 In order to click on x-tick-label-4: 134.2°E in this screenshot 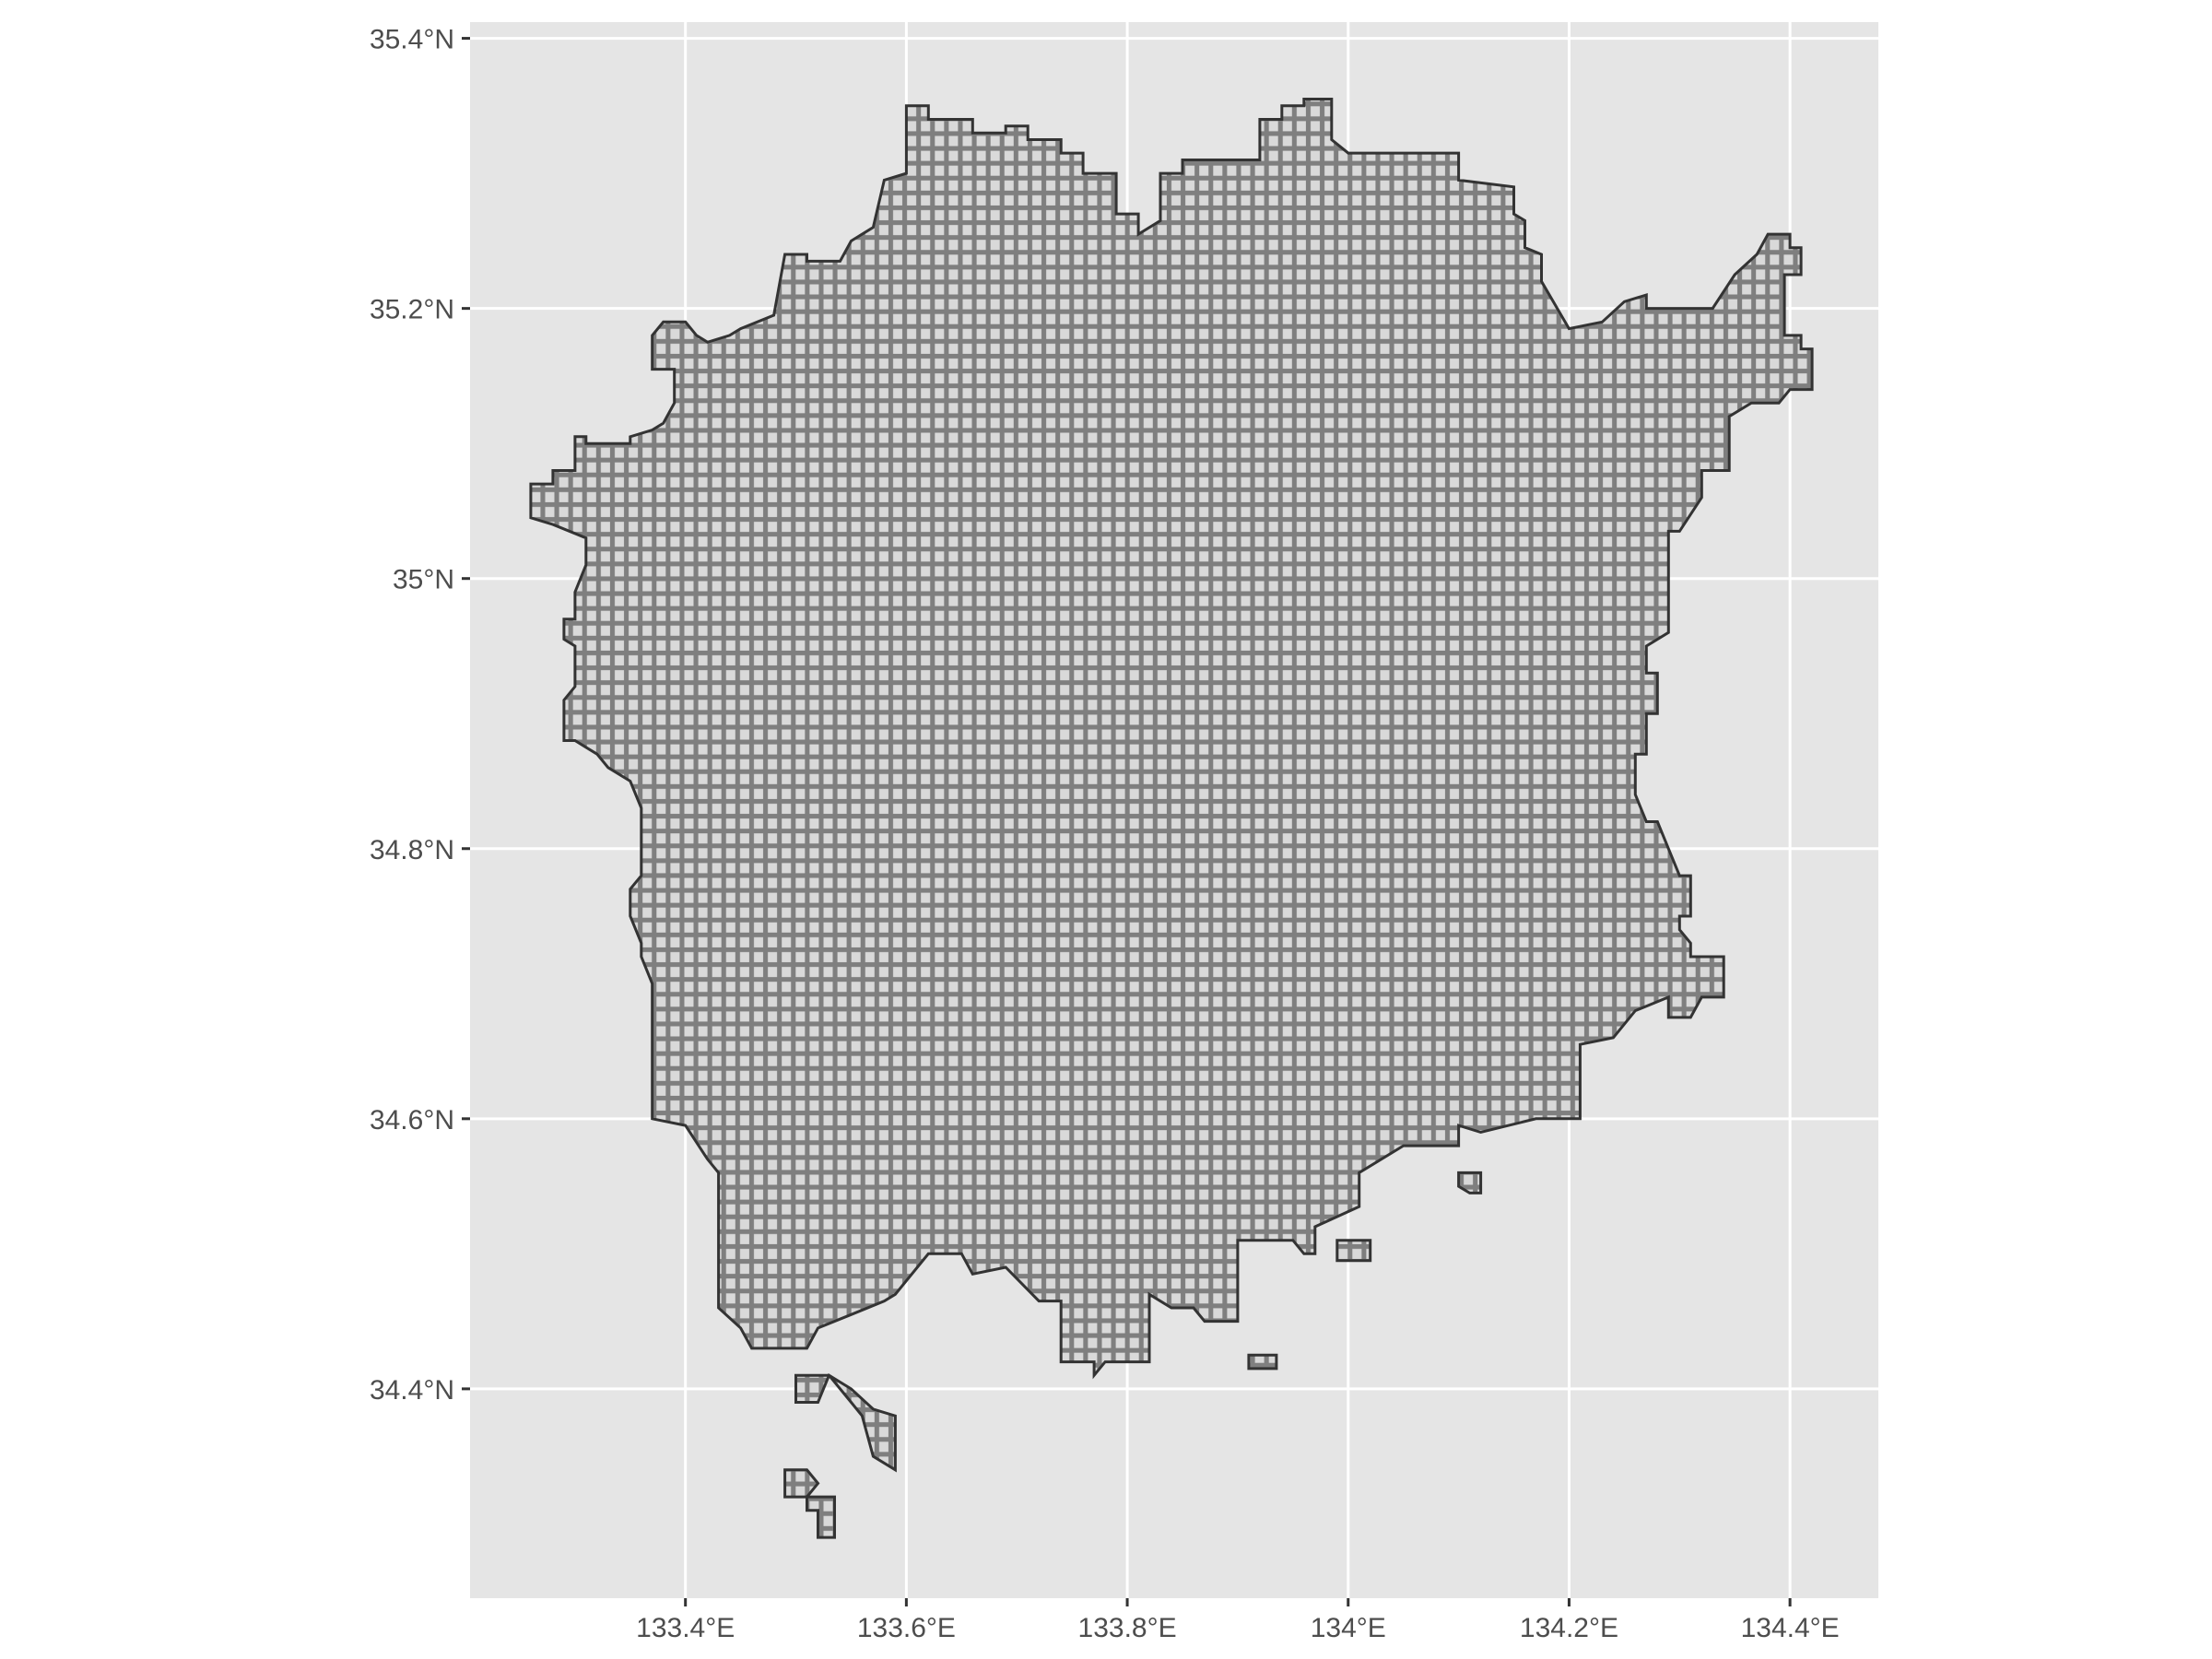, I will do `click(1569, 1628)`.